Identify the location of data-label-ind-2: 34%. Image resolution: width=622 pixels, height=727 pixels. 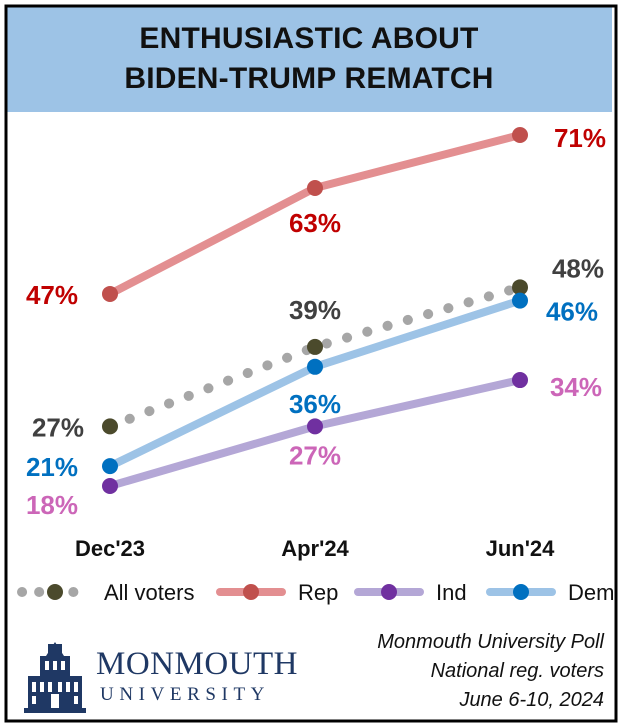
(576, 387).